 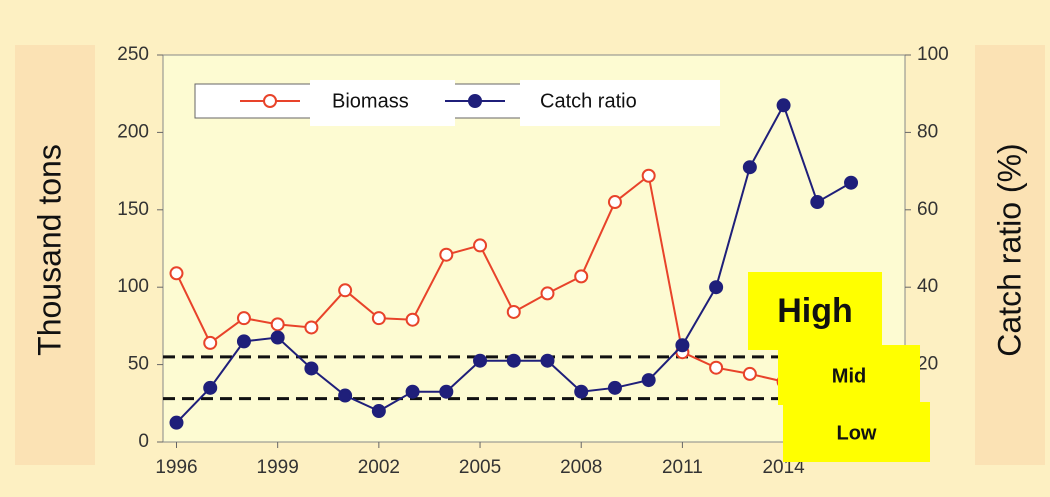 What do you see at coordinates (927, 286) in the screenshot?
I see `y2-tick-label: 40` at bounding box center [927, 286].